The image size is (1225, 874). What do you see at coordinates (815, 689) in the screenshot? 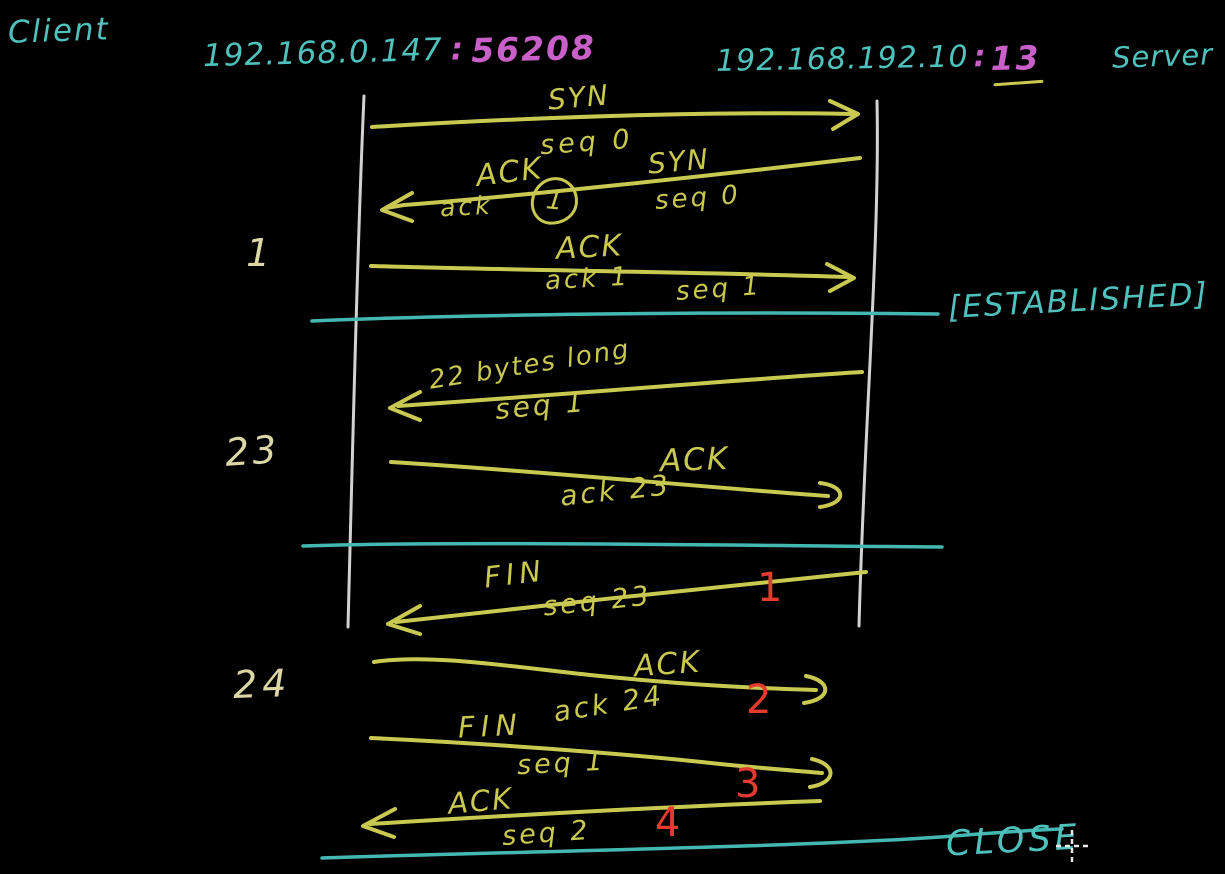
I see `arrow-ack-fin-head` at bounding box center [815, 689].